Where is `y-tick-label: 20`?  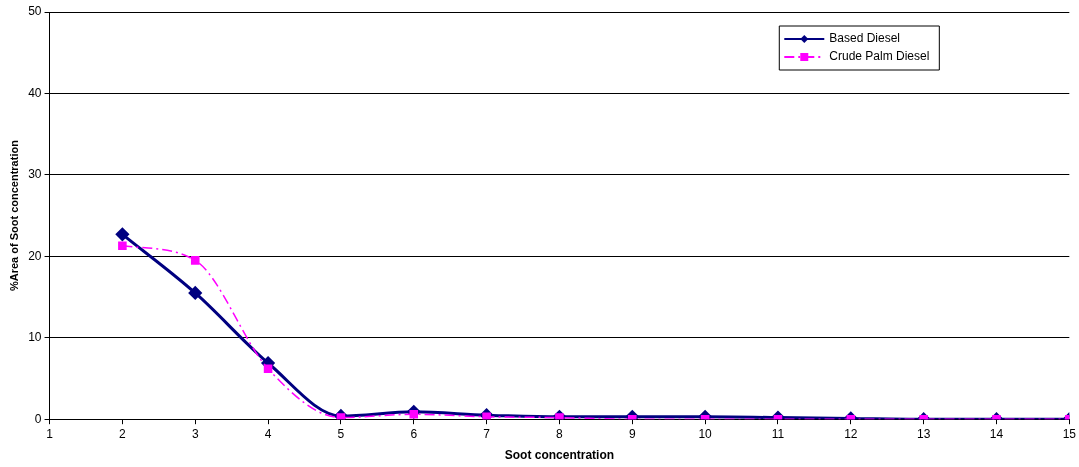 y-tick-label: 20 is located at coordinates (35, 255).